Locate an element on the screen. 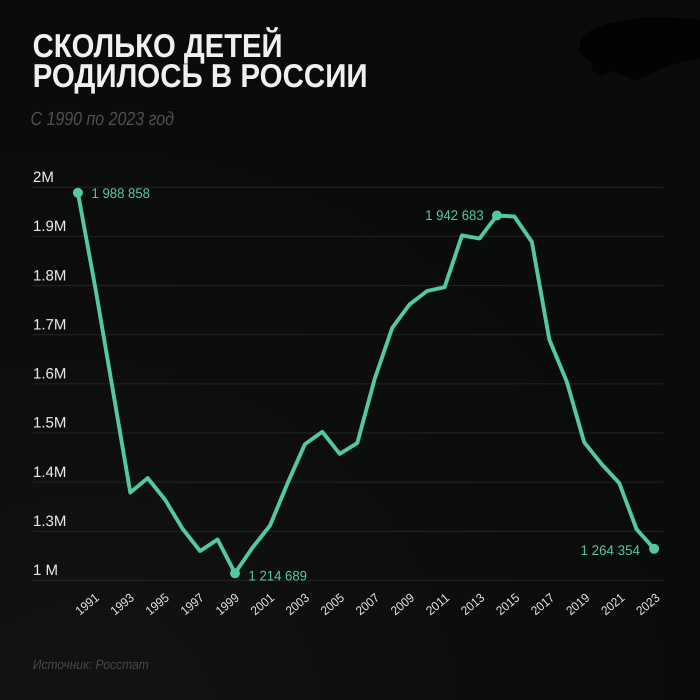  svg-text: 1 M is located at coordinates (45, 570).